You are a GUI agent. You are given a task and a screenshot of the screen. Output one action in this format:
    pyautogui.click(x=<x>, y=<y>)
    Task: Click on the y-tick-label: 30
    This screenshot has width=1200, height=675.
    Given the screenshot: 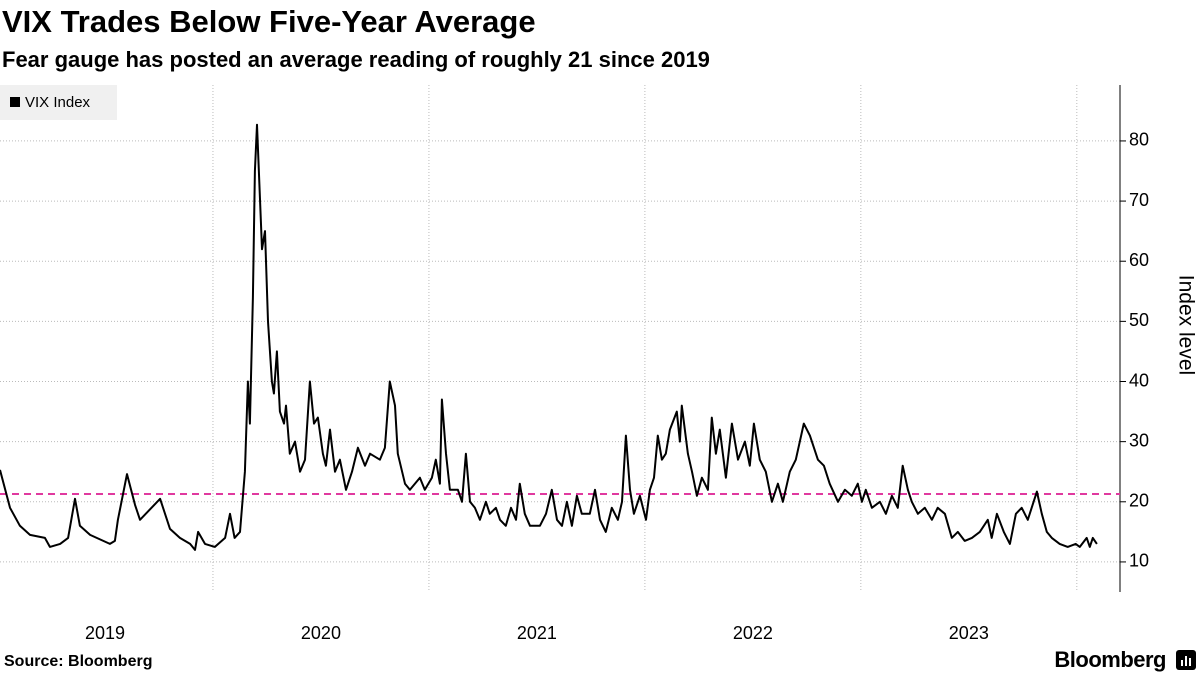 What is the action you would take?
    pyautogui.click(x=1139, y=440)
    